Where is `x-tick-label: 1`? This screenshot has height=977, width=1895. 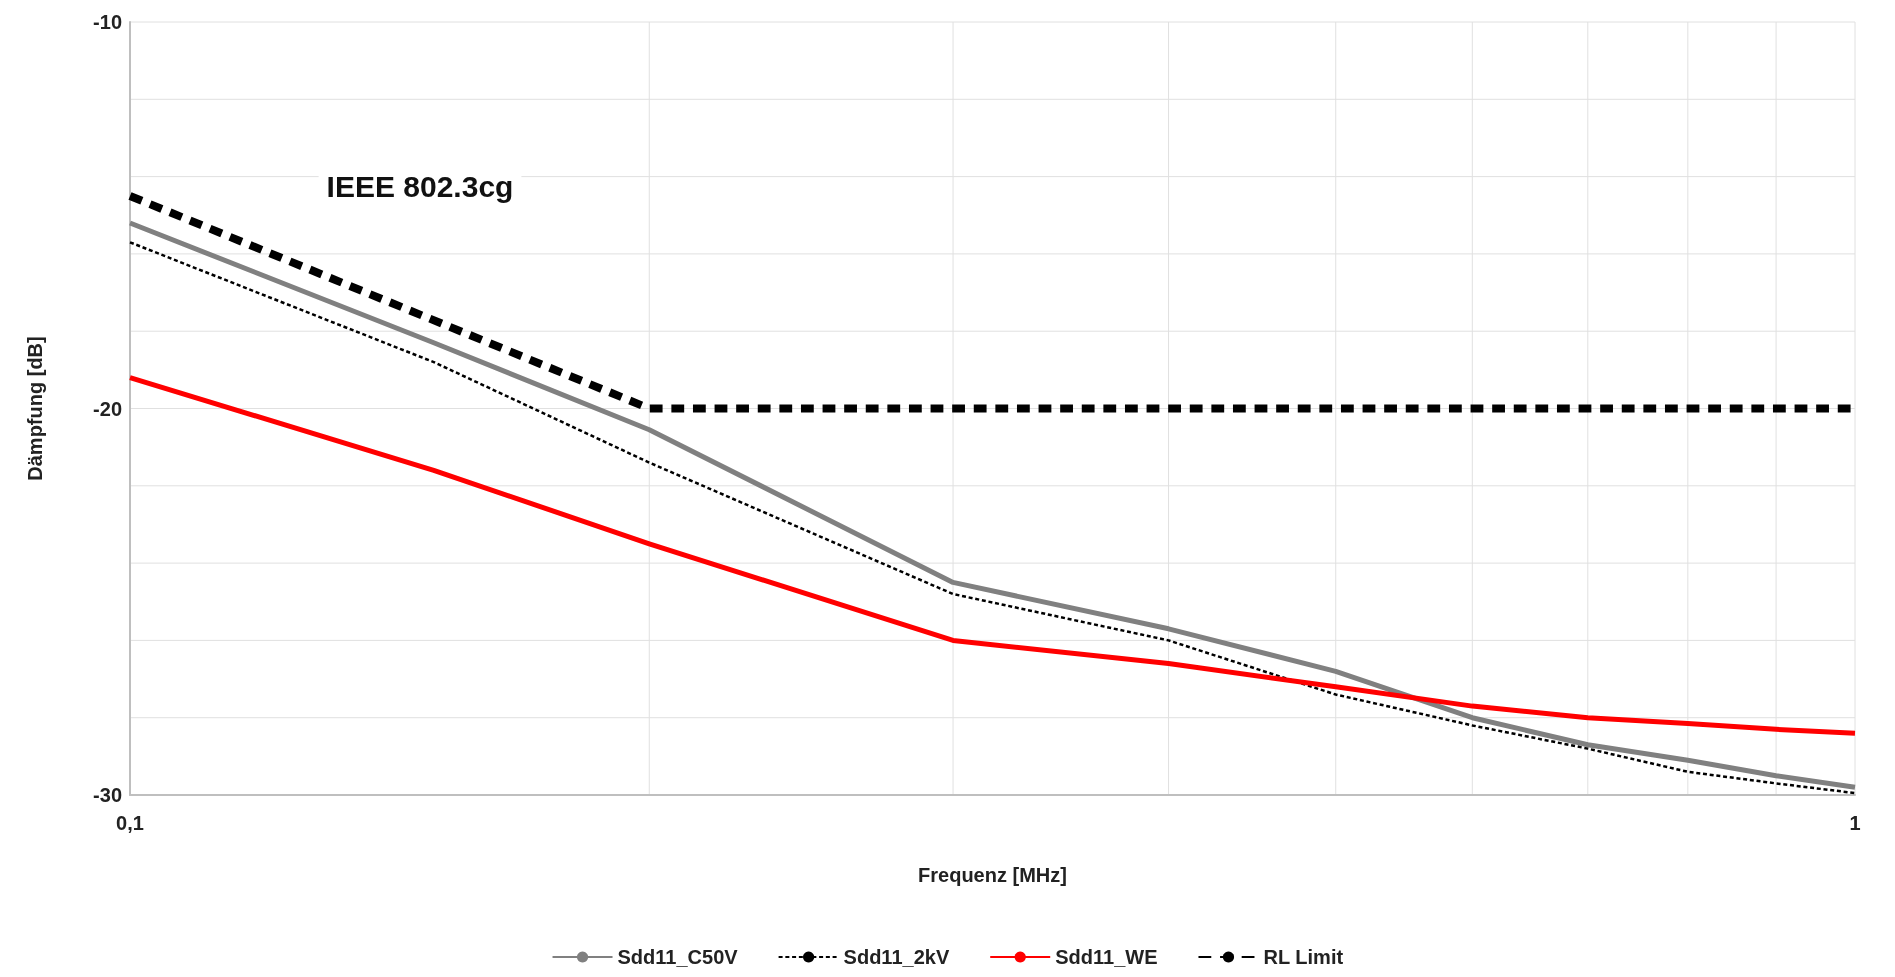 x-tick-label: 1 is located at coordinates (1855, 823).